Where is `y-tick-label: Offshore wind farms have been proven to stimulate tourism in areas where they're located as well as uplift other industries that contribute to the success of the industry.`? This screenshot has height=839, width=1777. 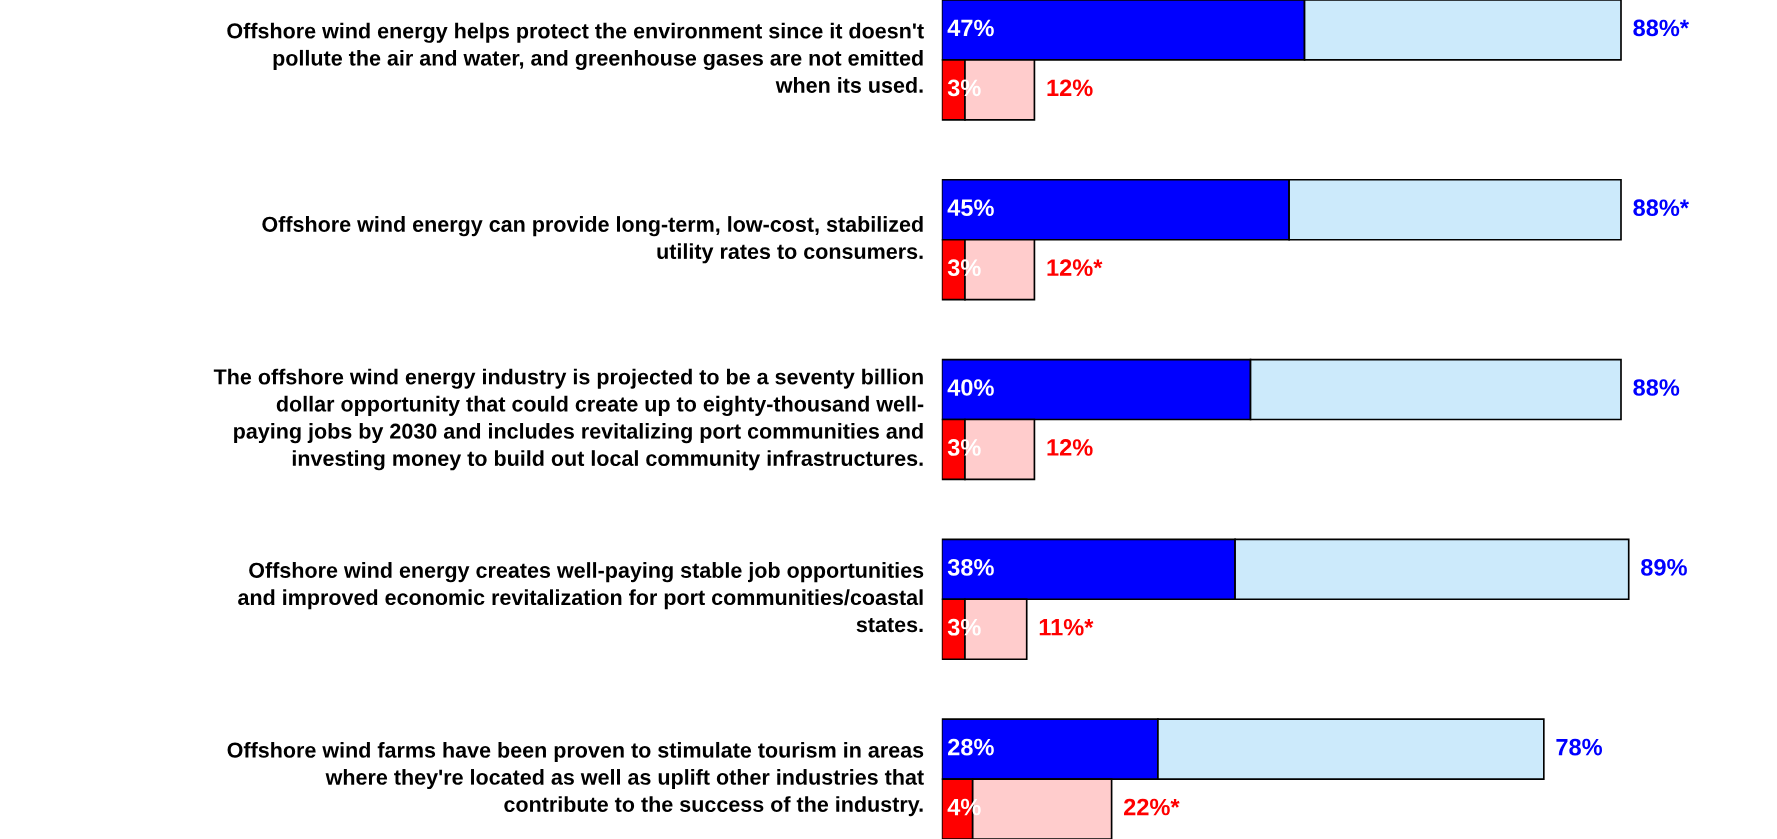 y-tick-label: Offshore wind farms have been proven to stimulate tourism in areas where they're located as well as uplift other industries that contribute to the success of the industry. is located at coordinates (575, 779).